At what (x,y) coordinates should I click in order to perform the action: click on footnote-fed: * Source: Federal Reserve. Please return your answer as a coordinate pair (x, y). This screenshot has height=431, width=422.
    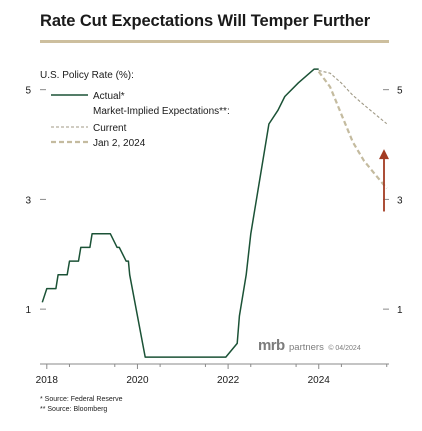
    Looking at the image, I should click on (81, 399).